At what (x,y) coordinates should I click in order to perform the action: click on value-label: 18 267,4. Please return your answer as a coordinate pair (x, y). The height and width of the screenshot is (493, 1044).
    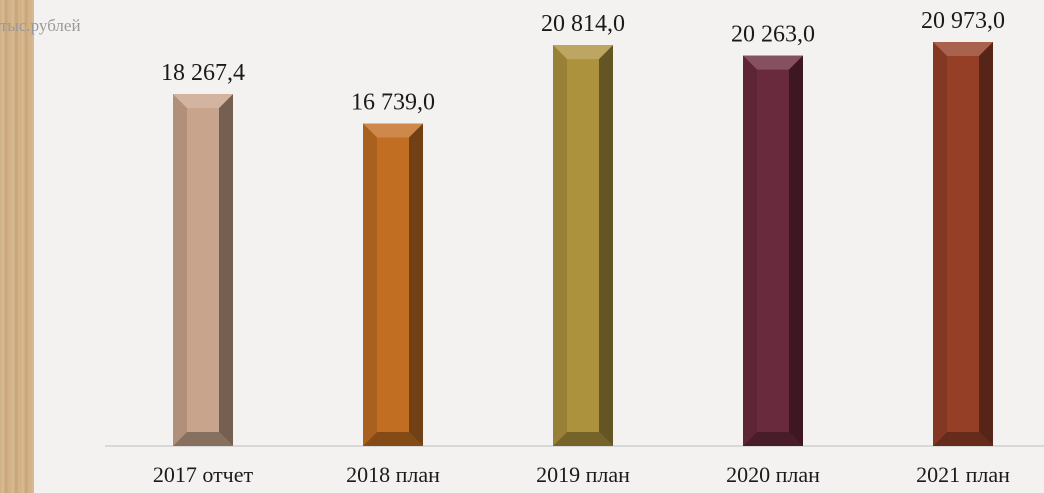
    Looking at the image, I should click on (203, 73).